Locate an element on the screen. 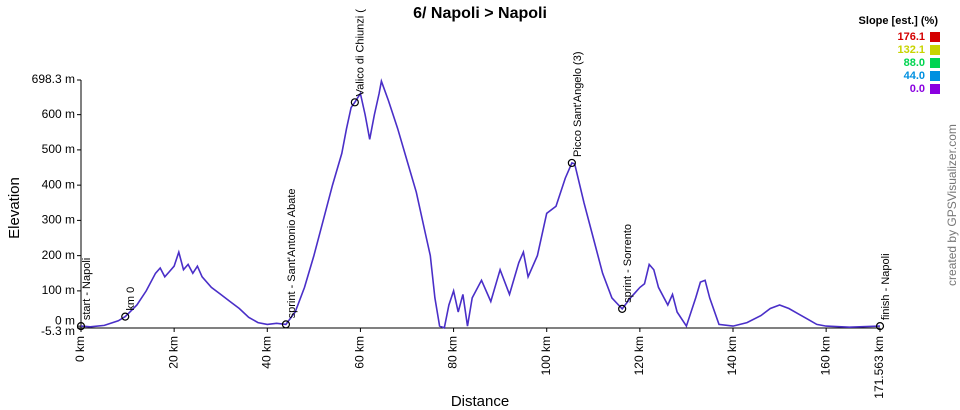 The height and width of the screenshot is (410, 960). legend-value: 176.1 is located at coordinates (911, 37).